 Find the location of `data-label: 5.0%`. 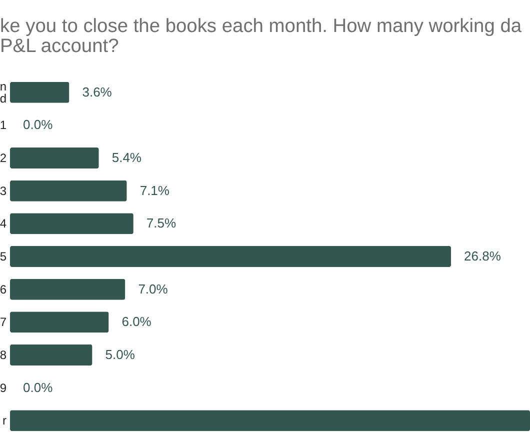

data-label: 5.0% is located at coordinates (120, 354).